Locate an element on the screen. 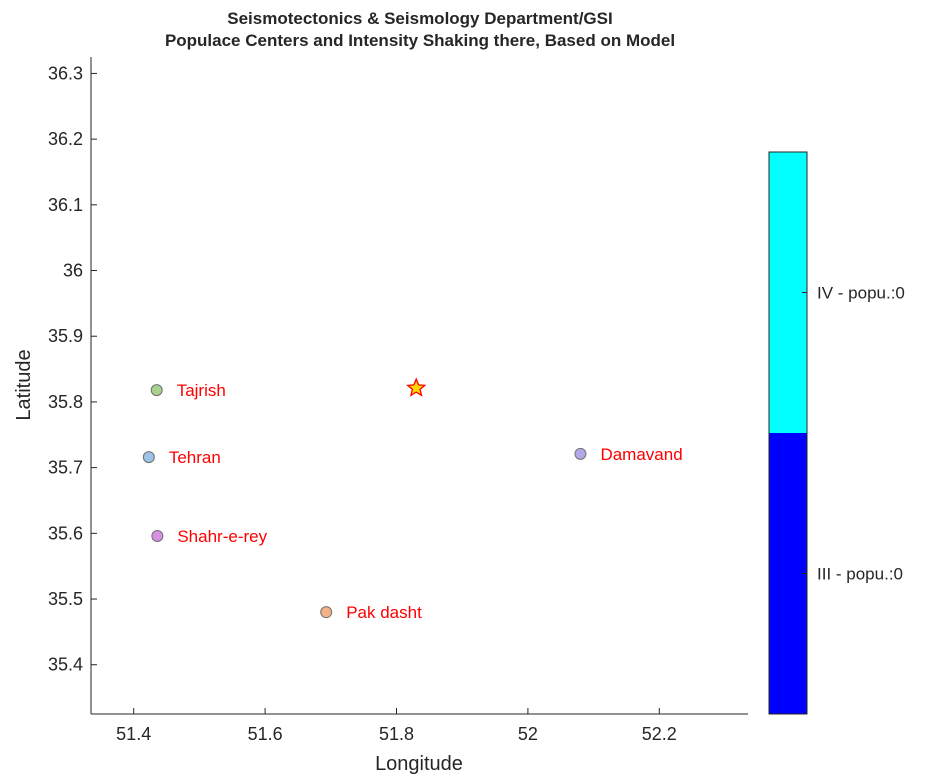  y-tick-label: 35.6 is located at coordinates (65, 533).